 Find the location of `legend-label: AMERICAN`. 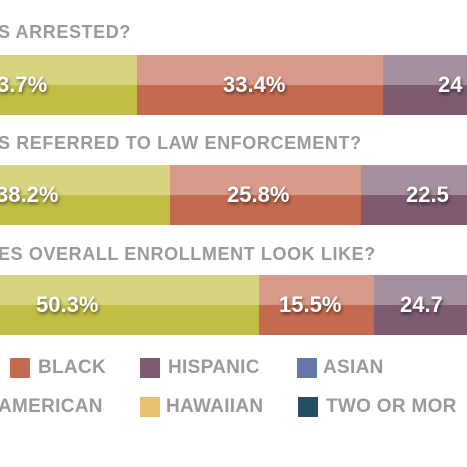

legend-label: AMERICAN is located at coordinates (51, 406).